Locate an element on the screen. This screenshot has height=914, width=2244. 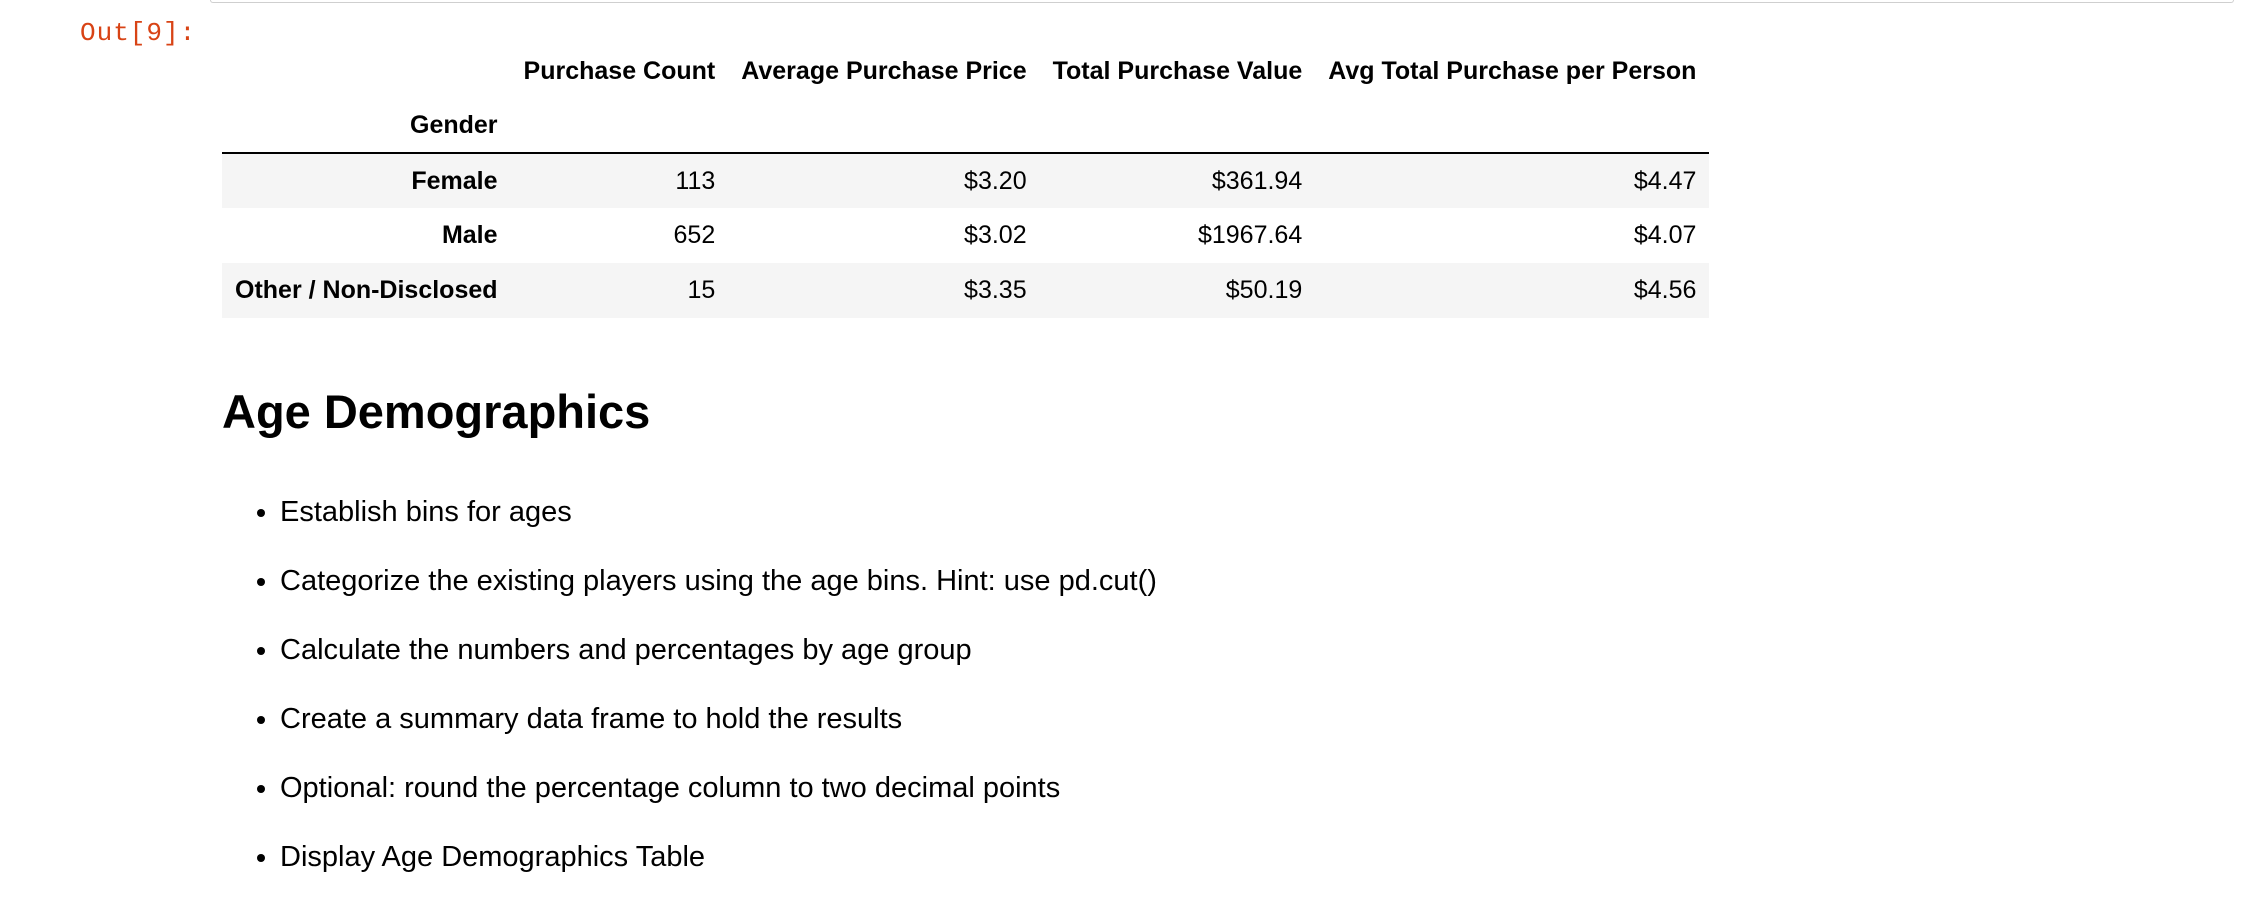
table-row: Male 652 $3.02 $1967.64 $4.07 is located at coordinates (965, 235).